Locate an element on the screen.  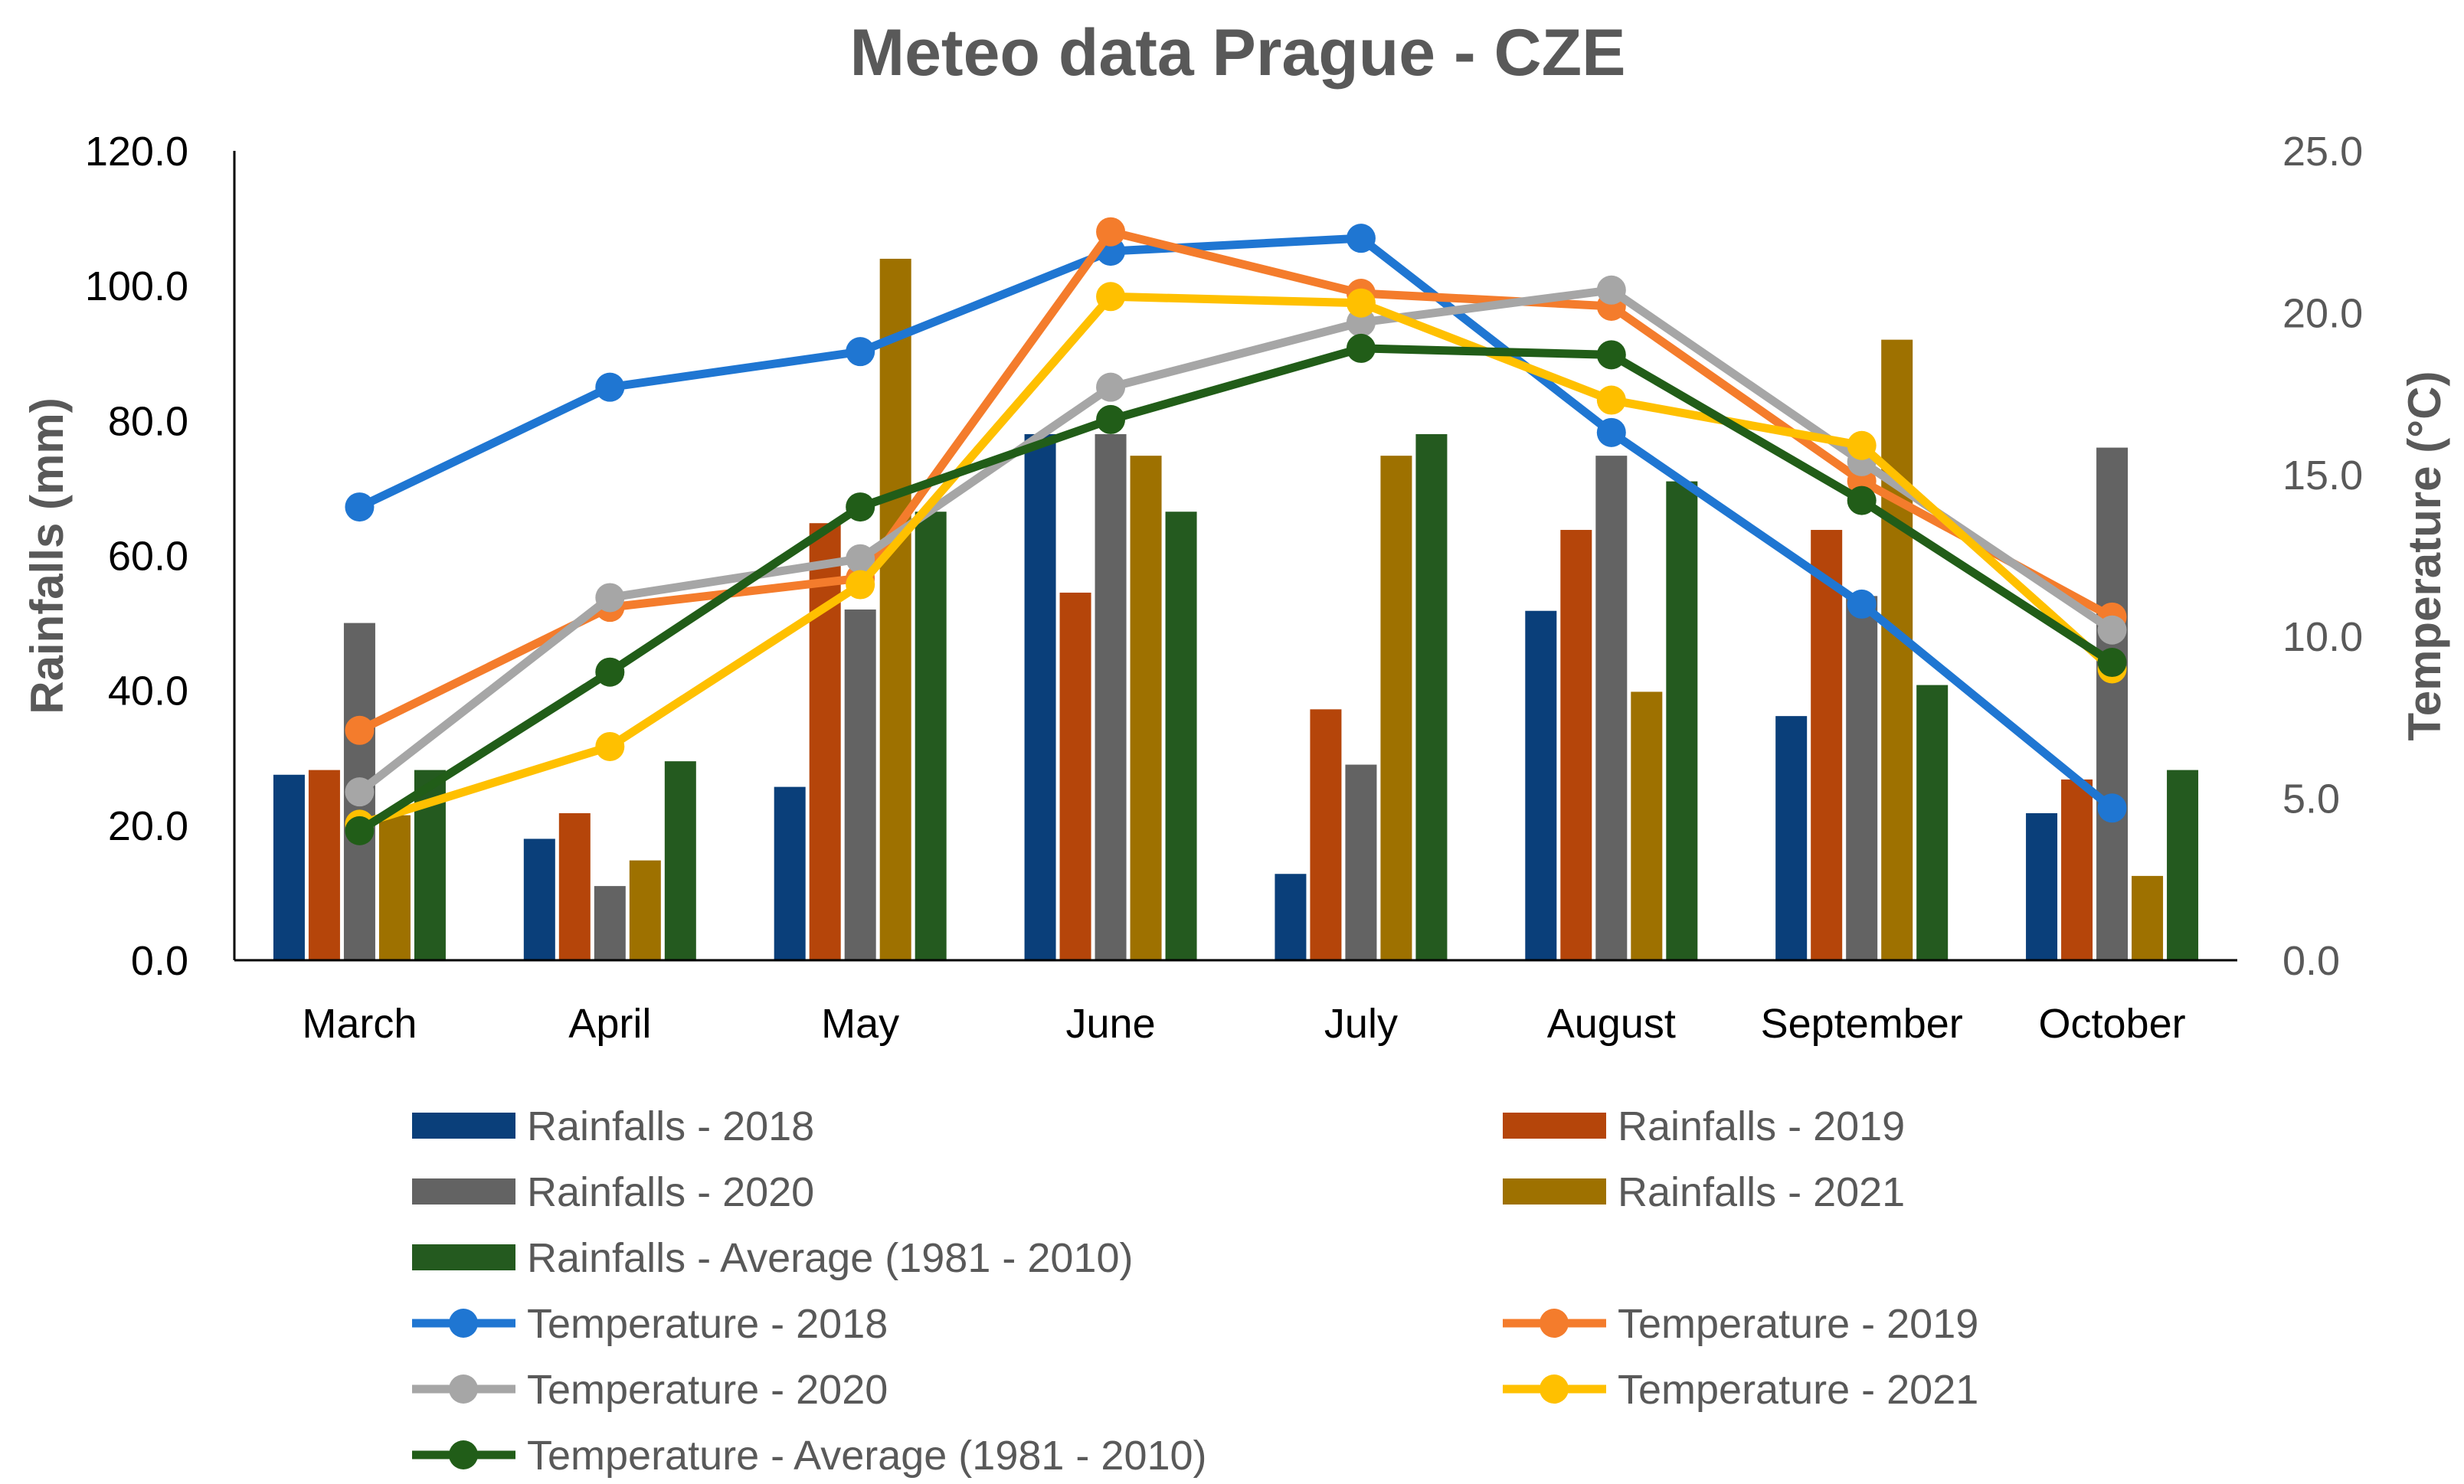
legend-label: Temperature - 2020 is located at coordinates (707, 1390).